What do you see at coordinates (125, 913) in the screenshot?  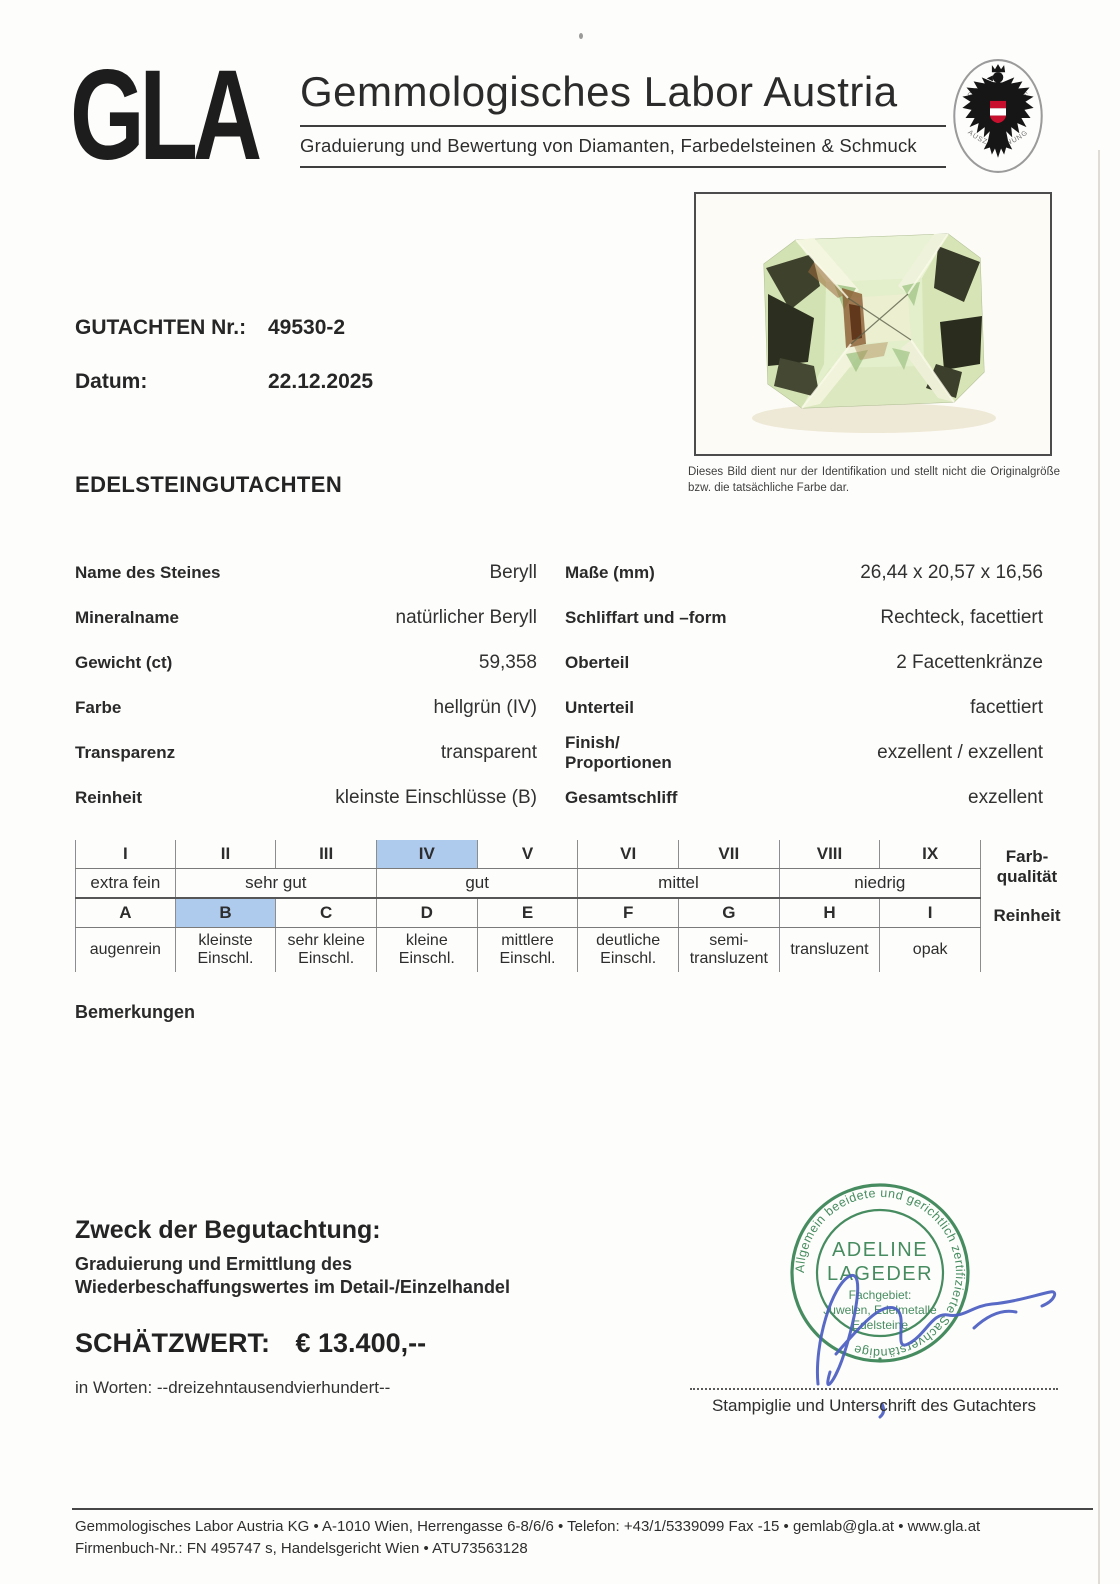 I see `clarity-grade-cell: A` at bounding box center [125, 913].